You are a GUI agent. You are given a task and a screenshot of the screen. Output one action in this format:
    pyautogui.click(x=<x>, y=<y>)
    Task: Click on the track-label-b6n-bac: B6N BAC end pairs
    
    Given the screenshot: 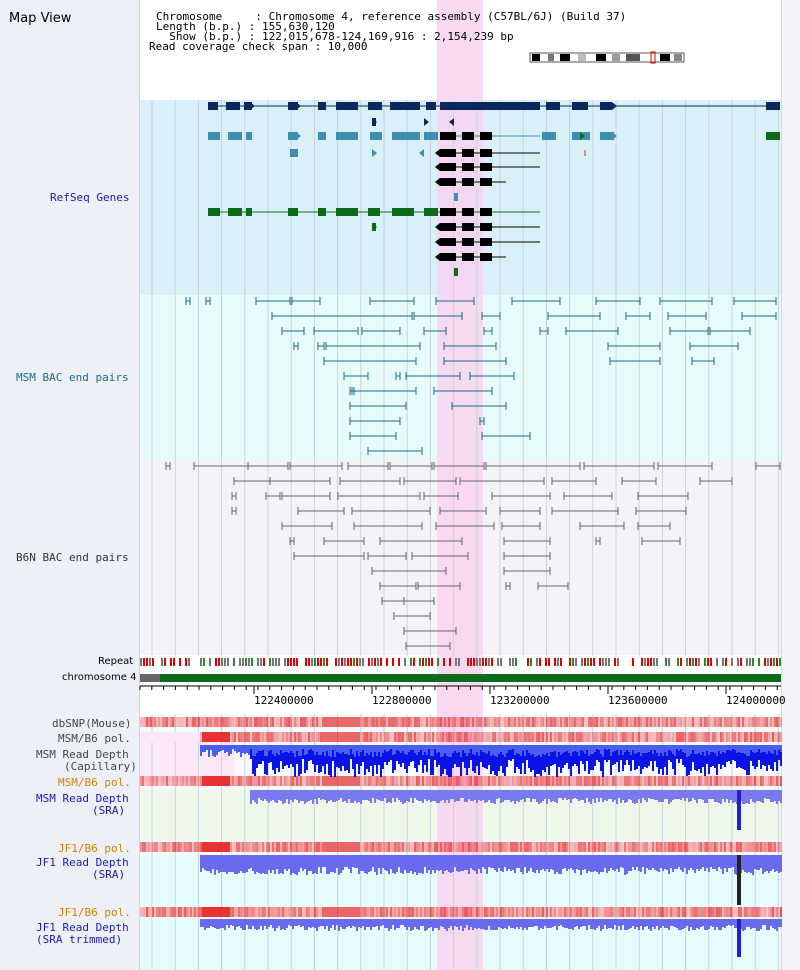 What is the action you would take?
    pyautogui.click(x=72, y=557)
    